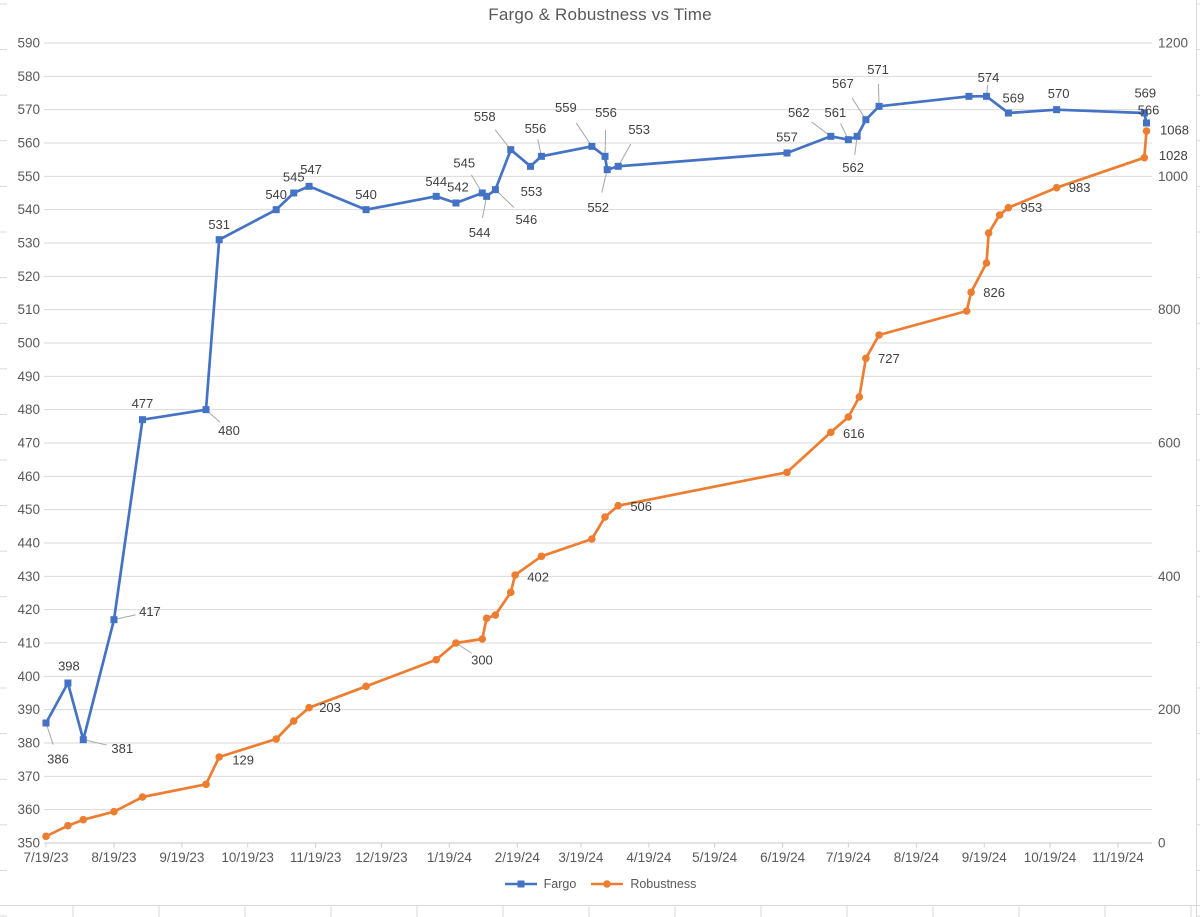 The image size is (1200, 917). What do you see at coordinates (28, 243) in the screenshot?
I see `y-axis-left-label: 530` at bounding box center [28, 243].